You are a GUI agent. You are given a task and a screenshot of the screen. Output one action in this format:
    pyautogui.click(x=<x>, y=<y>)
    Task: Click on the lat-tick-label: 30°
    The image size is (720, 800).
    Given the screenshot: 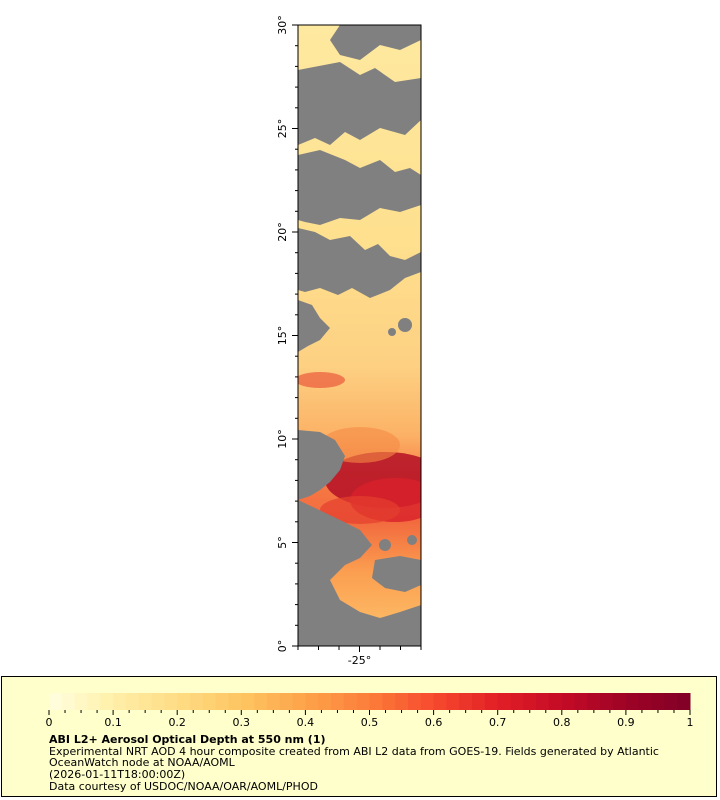 What is the action you would take?
    pyautogui.click(x=282, y=25)
    